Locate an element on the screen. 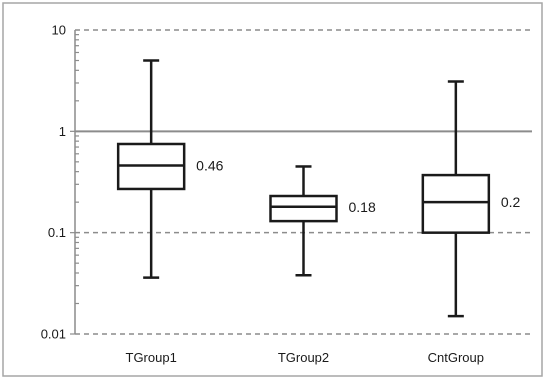 The image size is (546, 379). data-label: 0.18 is located at coordinates (362, 207).